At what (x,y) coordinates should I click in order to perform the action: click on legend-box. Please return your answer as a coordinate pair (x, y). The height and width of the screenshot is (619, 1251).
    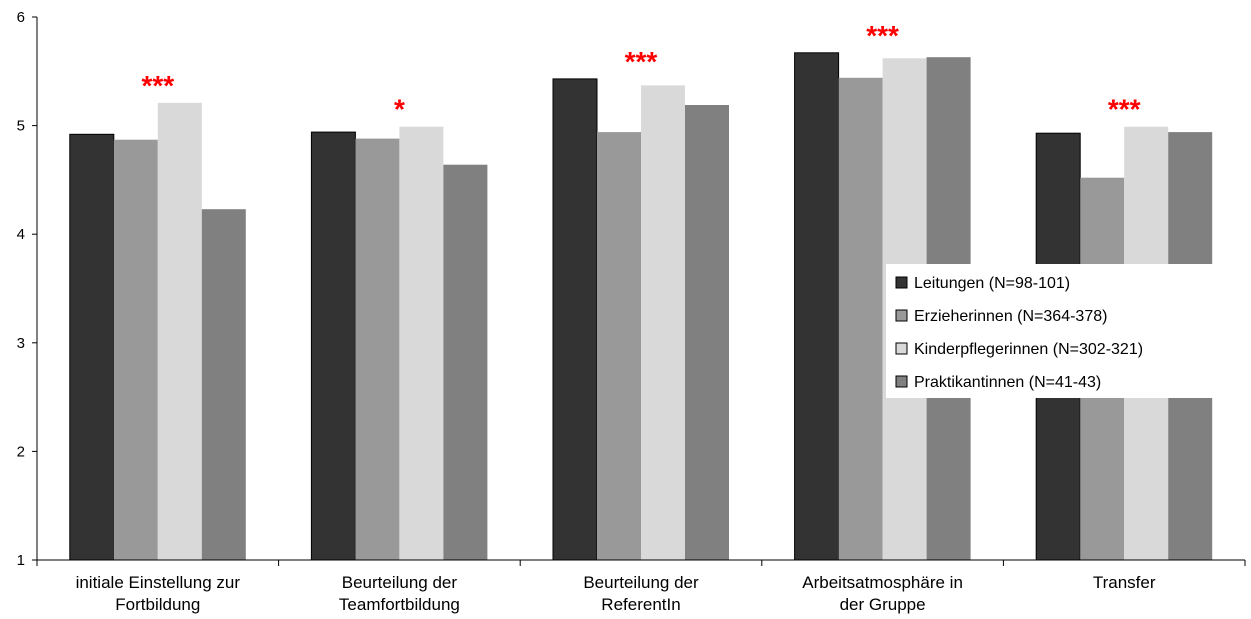
    Looking at the image, I should click on (1051, 331).